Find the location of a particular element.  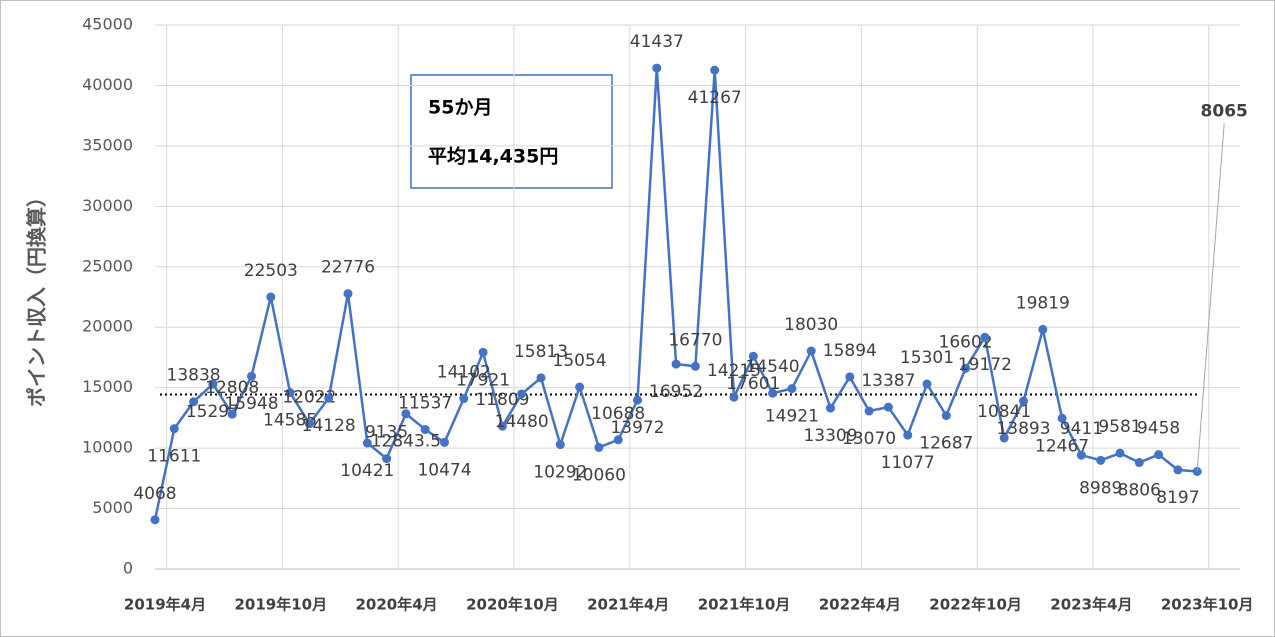

data-label: 18030 is located at coordinates (811, 325).